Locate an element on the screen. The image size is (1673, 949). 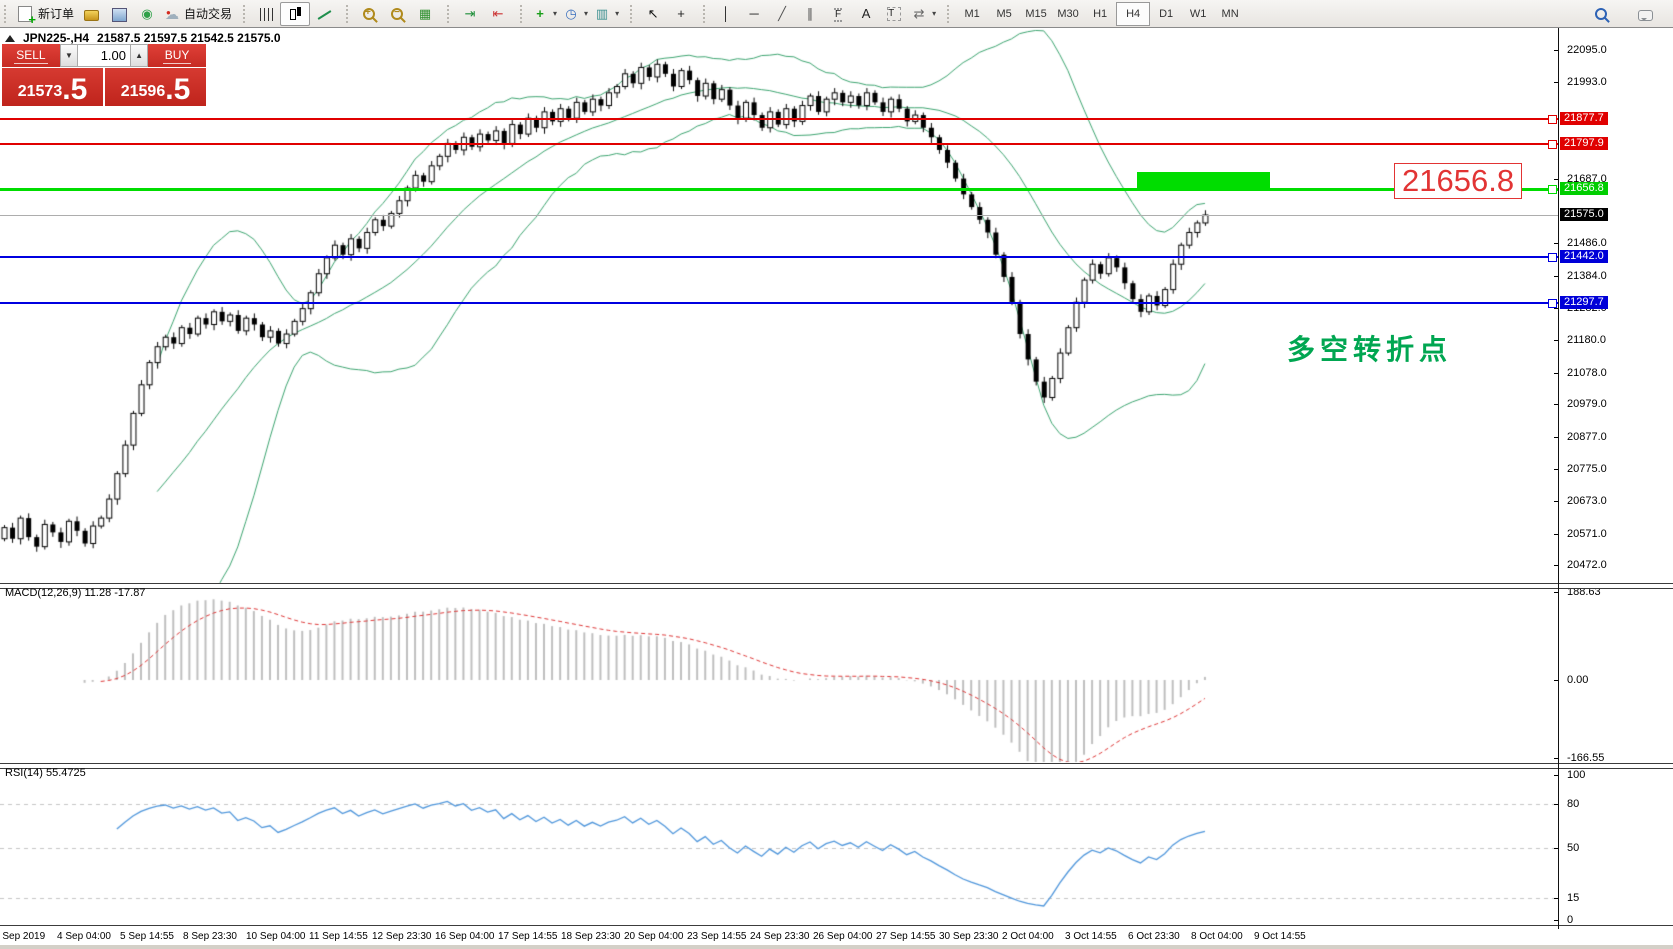
clock-icon: ◷ is located at coordinates (571, 13).